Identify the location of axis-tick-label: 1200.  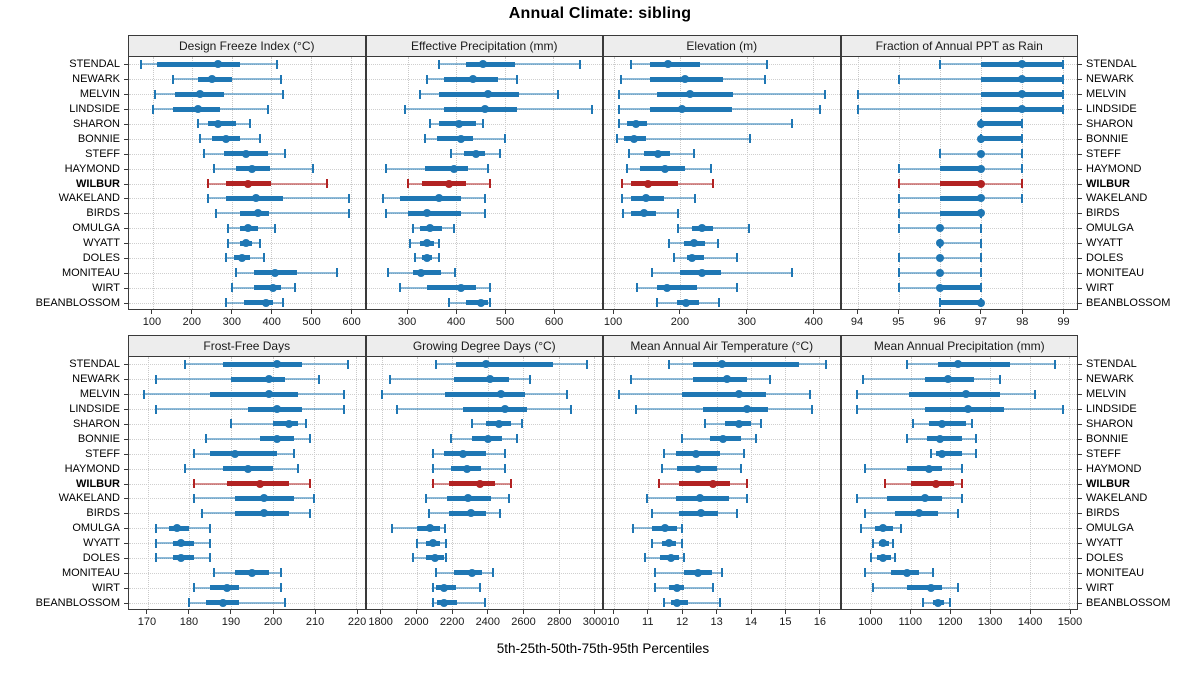
(950, 622).